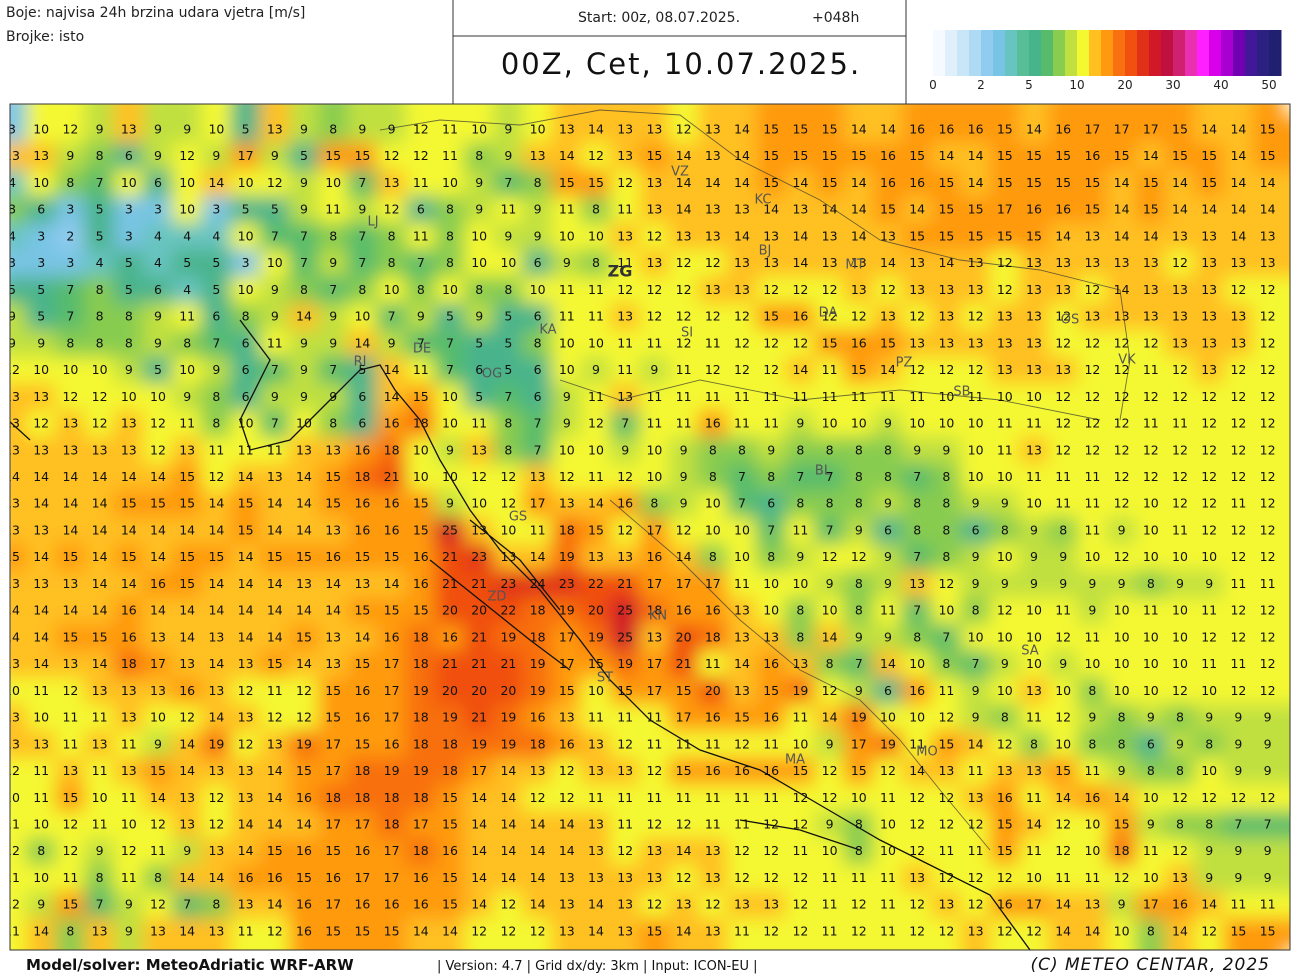 This screenshot has height=975, width=1300. Describe the element at coordinates (392, 717) in the screenshot. I see `gust-value: 17` at that location.